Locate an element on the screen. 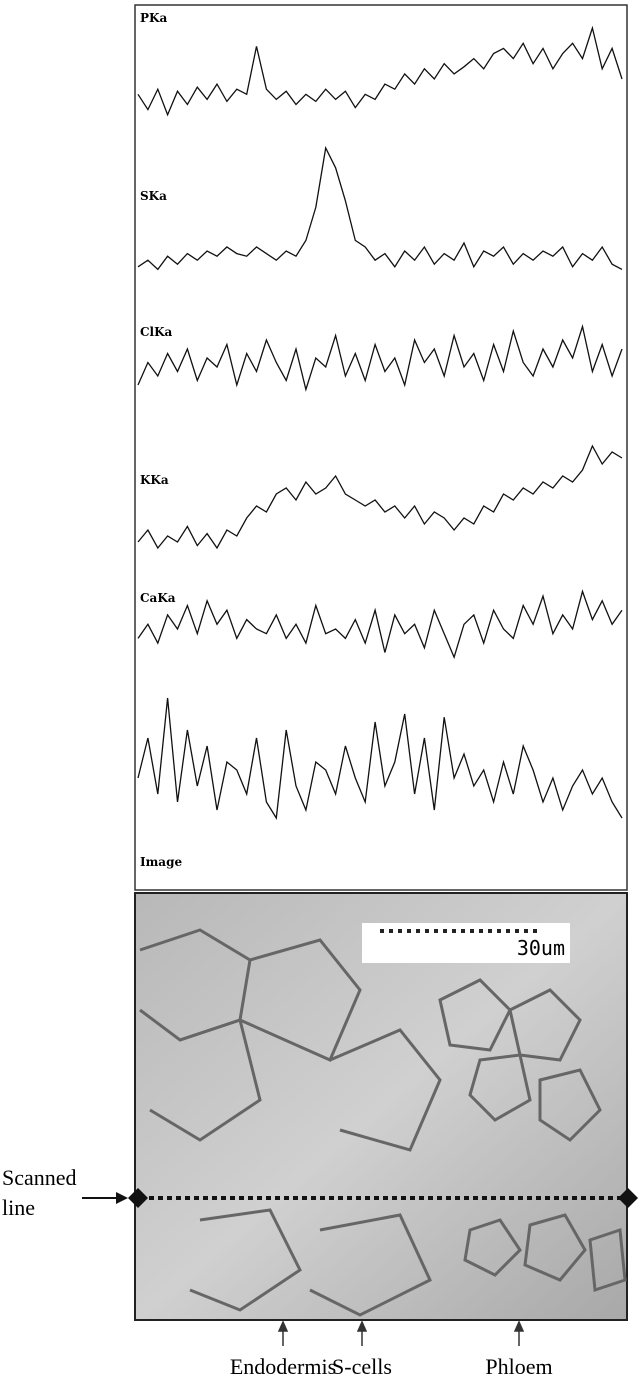 Image resolution: width=641 pixels, height=1385 pixels. arrowhead is located at coordinates (122, 1198).